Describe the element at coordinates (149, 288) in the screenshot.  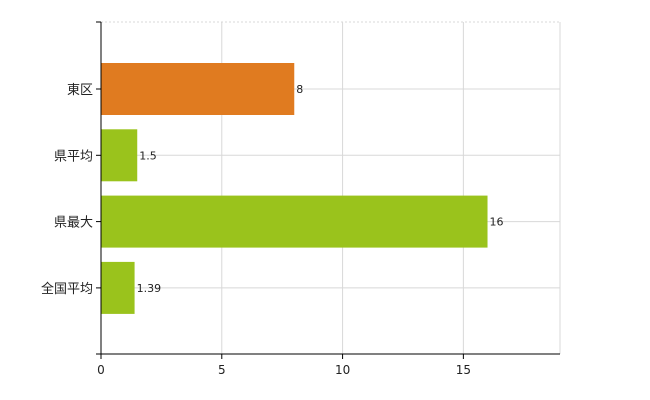
I see `data-label: 1.39` at that location.